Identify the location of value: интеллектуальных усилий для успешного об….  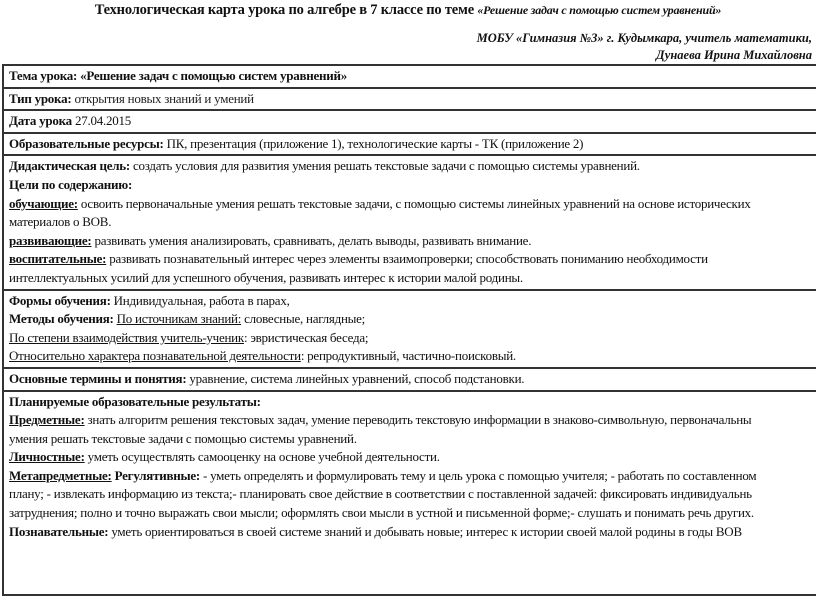
(266, 277).